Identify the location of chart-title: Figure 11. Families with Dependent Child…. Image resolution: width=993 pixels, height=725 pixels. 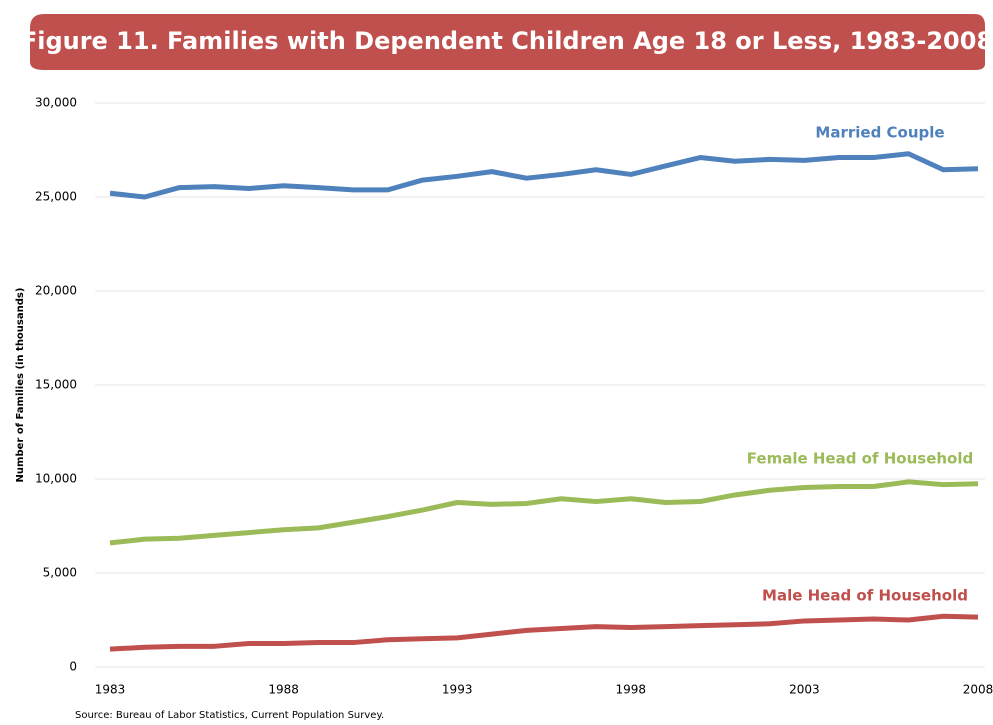
(507, 41).